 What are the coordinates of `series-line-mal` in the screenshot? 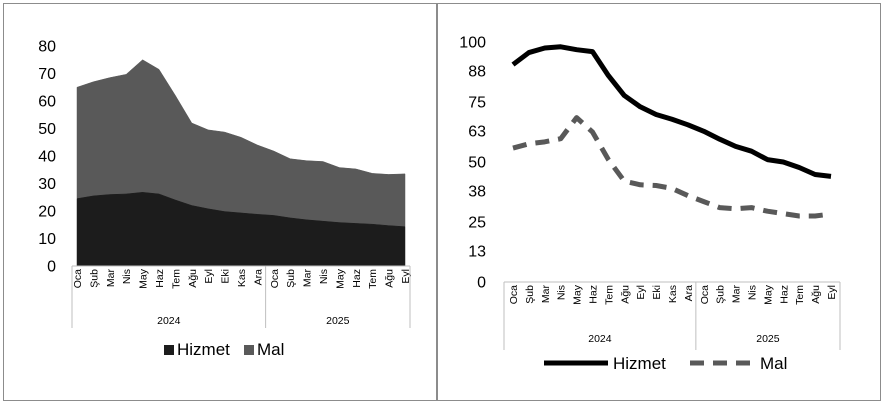 It's located at (672, 167).